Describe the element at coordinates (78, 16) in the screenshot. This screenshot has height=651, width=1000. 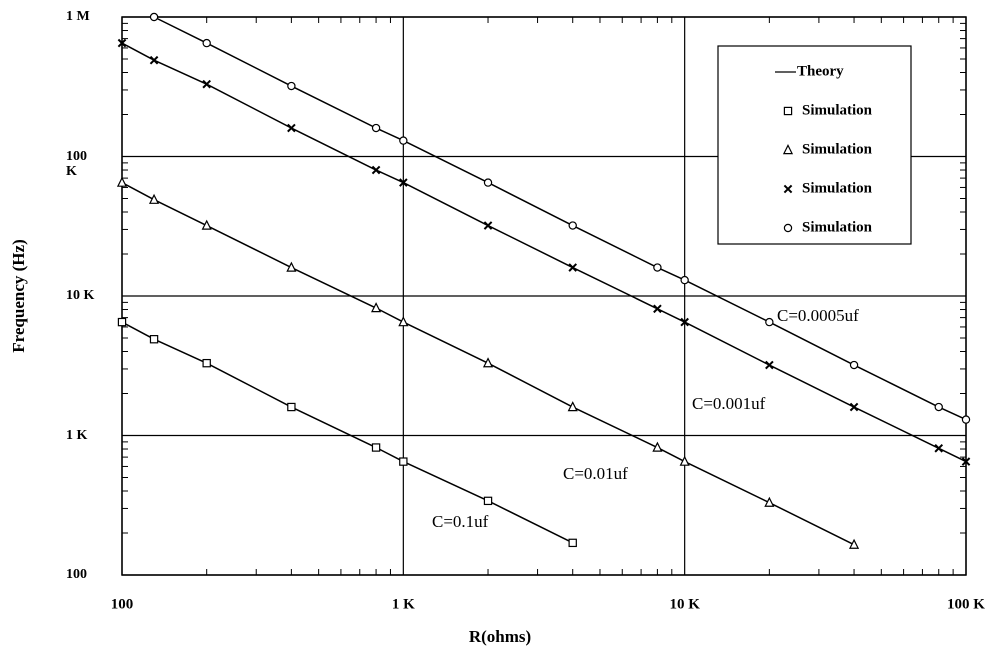
I see `y-tick-label: 1 M` at that location.